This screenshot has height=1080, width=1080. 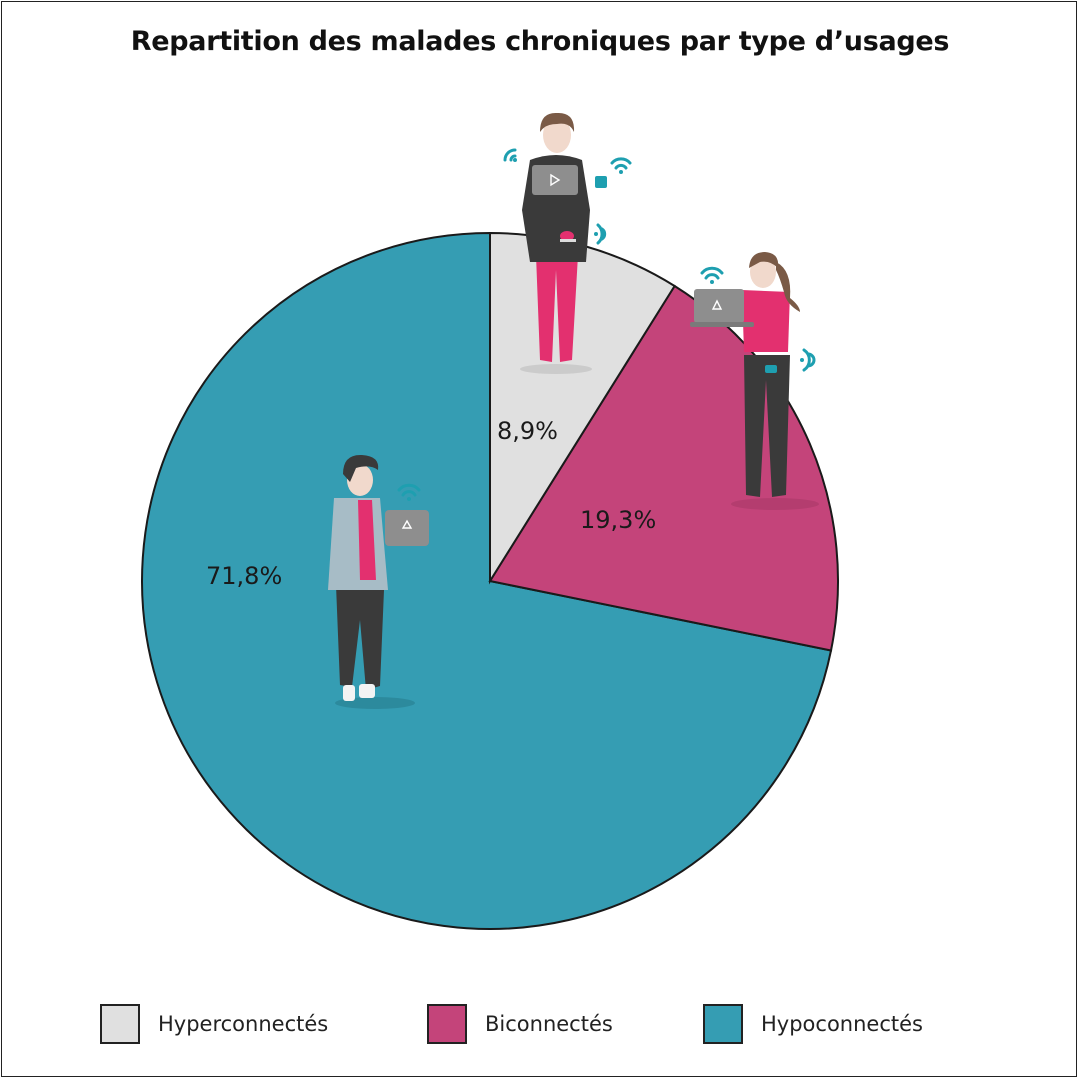 I want to click on hyperconnected-person-illustration, so click(x=567, y=243).